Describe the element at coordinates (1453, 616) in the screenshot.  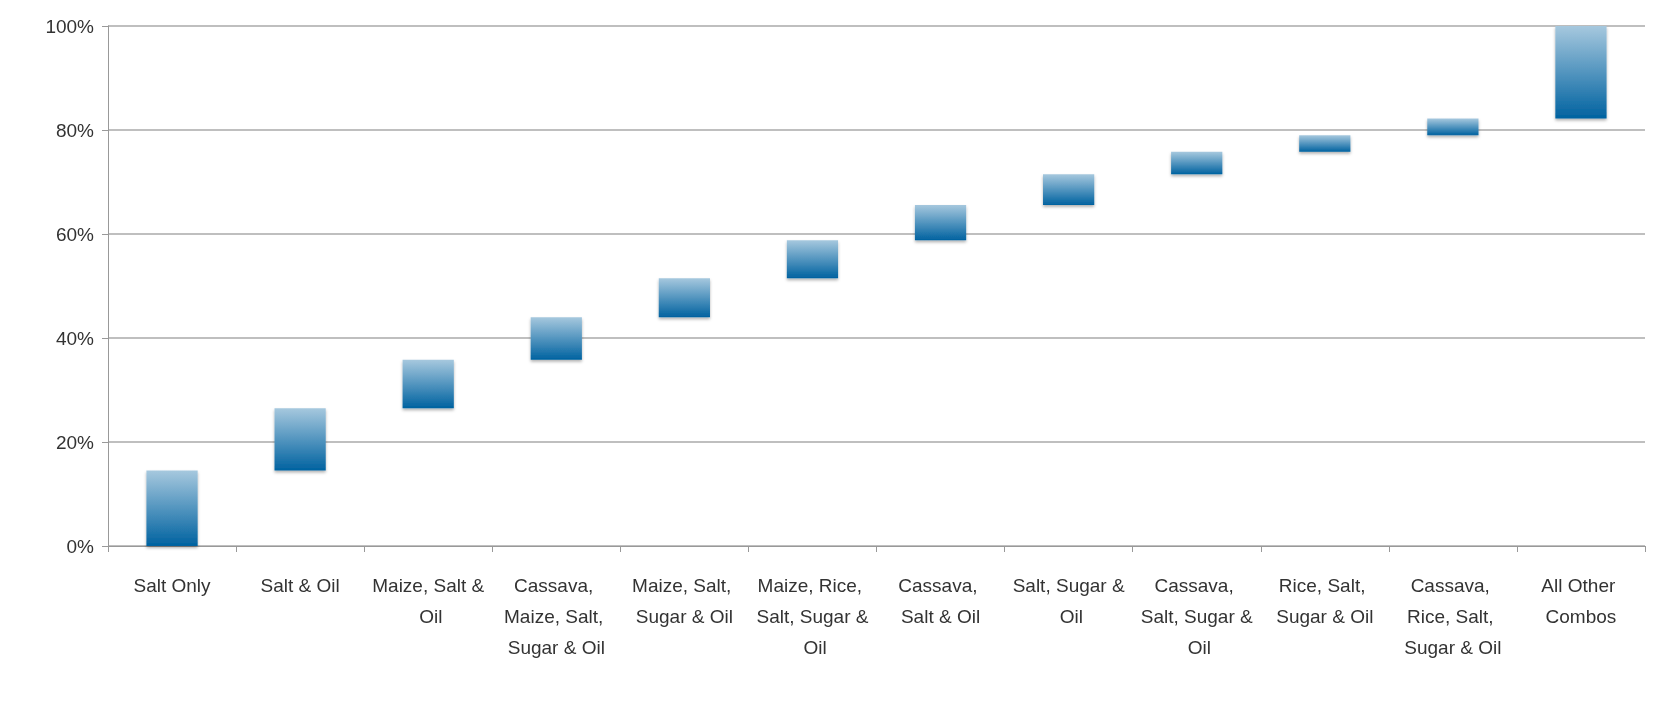
I see `x-tick-label: Cassava, Rice, Salt, Sugar & Oil` at that location.